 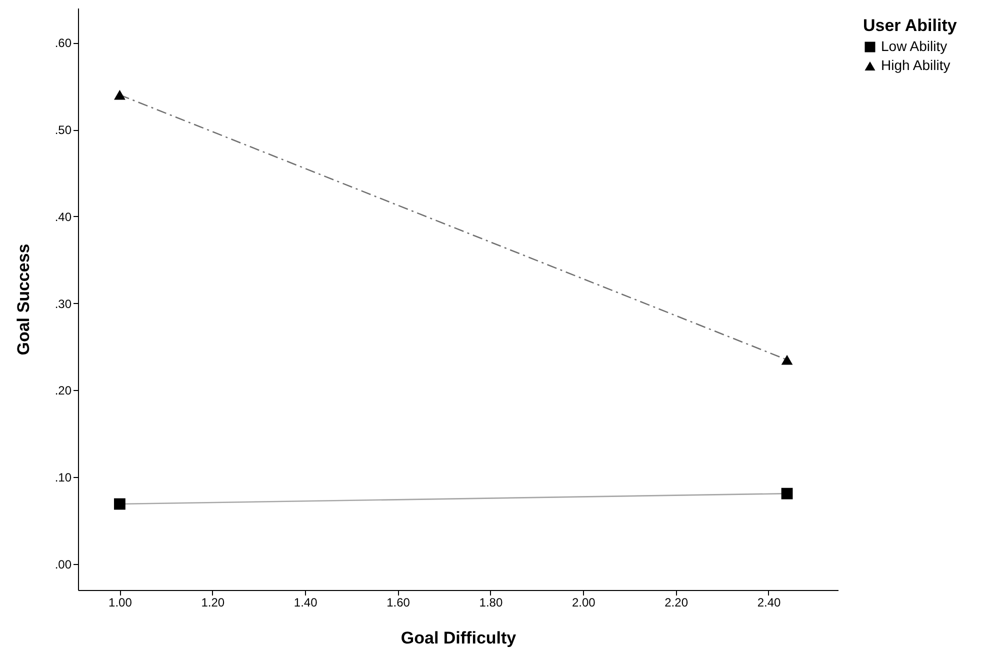 What do you see at coordinates (769, 603) in the screenshot?
I see `x-tick-label: 2.40` at bounding box center [769, 603].